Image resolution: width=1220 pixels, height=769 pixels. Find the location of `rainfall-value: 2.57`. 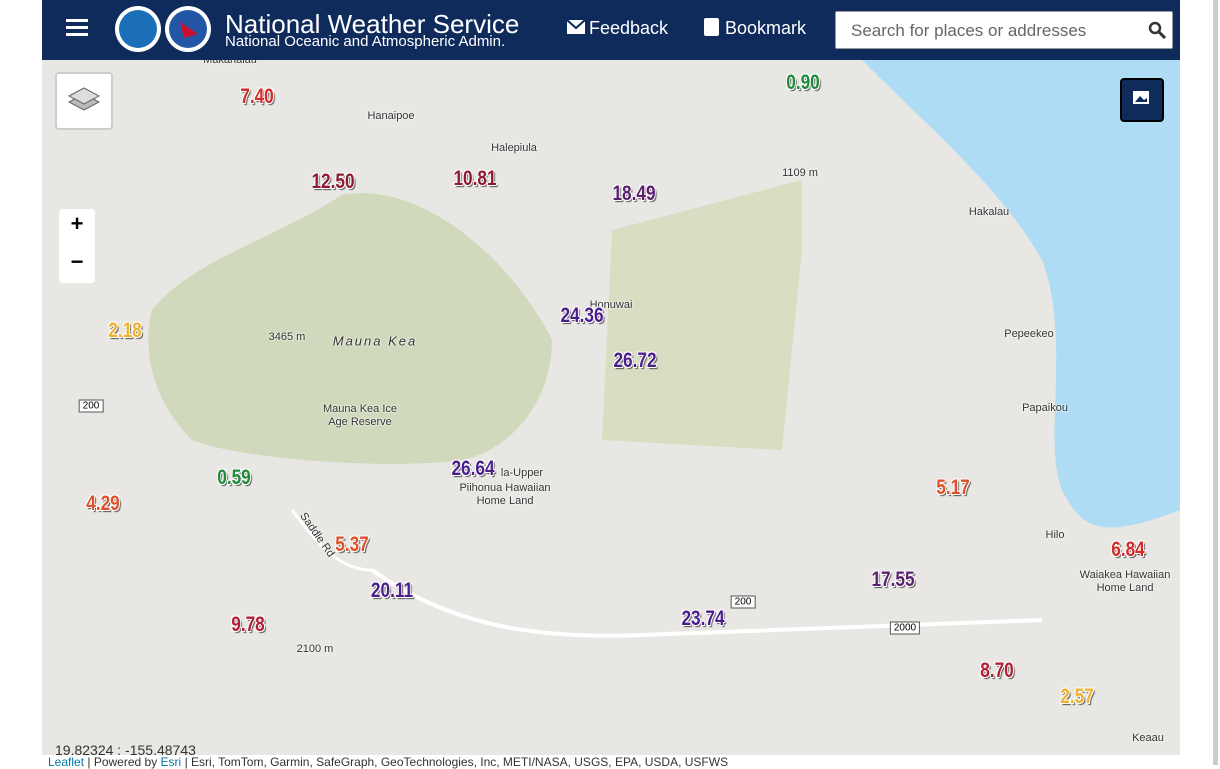

rainfall-value: 2.57 is located at coordinates (1077, 696).